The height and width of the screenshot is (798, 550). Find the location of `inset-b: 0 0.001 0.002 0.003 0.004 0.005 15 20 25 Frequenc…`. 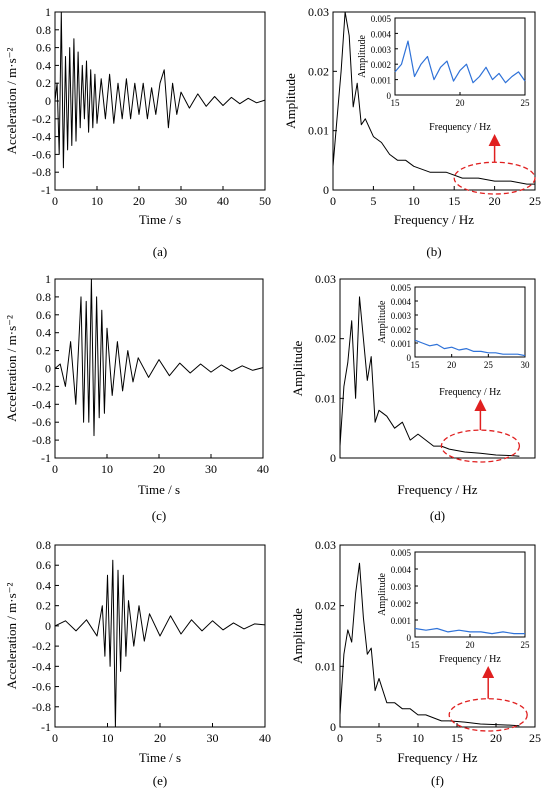

inset-b: 0 0.001 0.002 0.003 0.004 0.005 15 20 25 Frequenc… is located at coordinates (443, 73).